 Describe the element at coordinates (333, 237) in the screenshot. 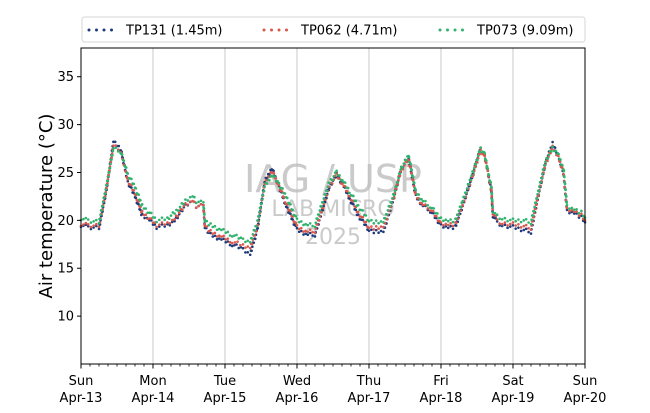

I see `watermark-line: 2025` at that location.